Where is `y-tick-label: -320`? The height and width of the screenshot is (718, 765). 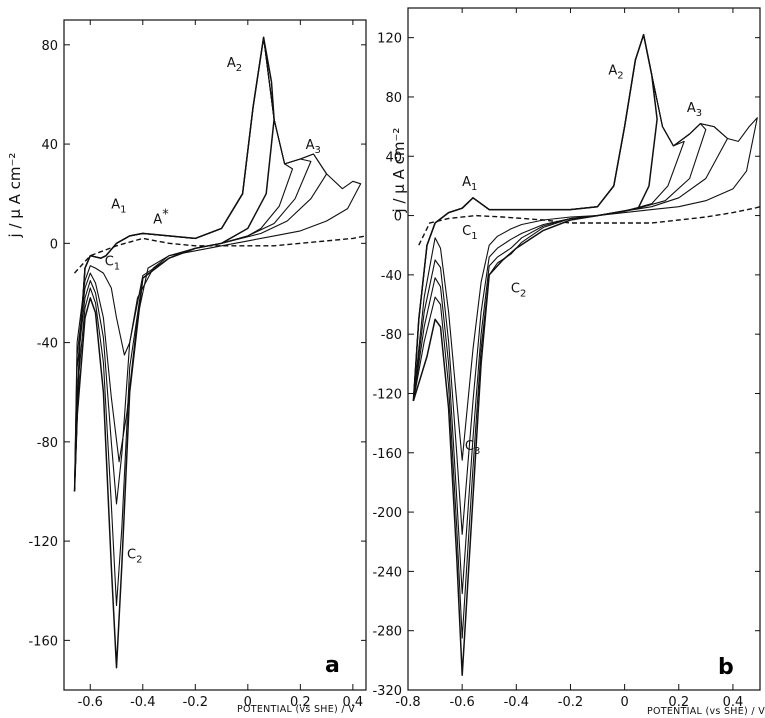
y-tick-label: -320 is located at coordinates (387, 691).